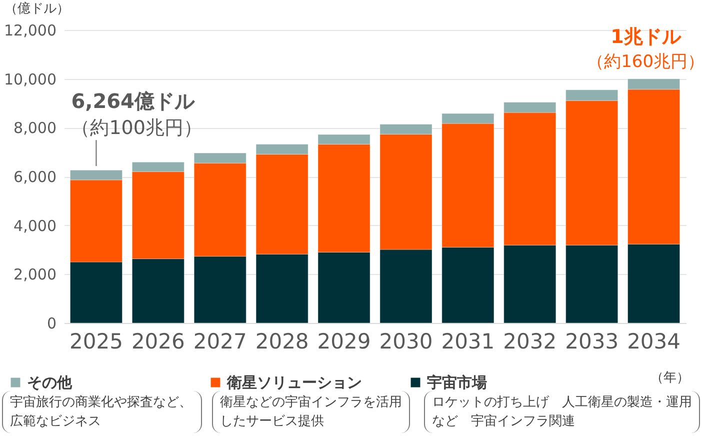 This screenshot has width=702, height=436. Describe the element at coordinates (468, 342) in the screenshot. I see `x-tick-label: 2031` at that location.